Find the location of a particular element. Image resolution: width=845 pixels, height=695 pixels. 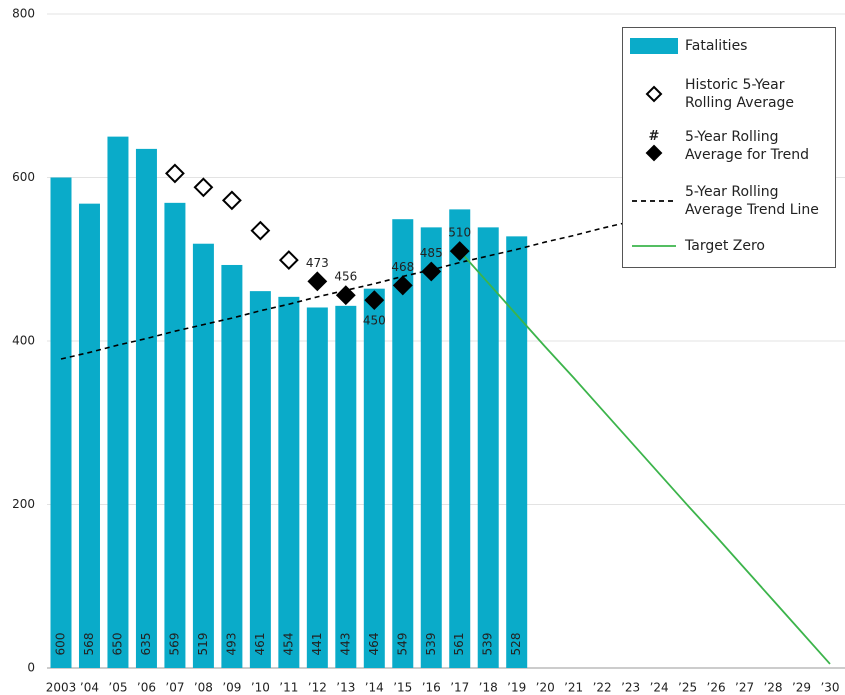

bar-value-label: 549 is located at coordinates (402, 644).